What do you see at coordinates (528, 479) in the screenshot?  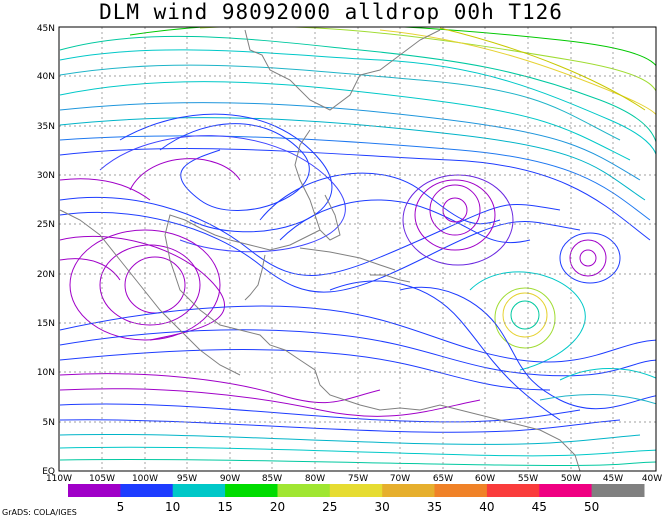 I see `lon-label: 55W` at bounding box center [528, 479].